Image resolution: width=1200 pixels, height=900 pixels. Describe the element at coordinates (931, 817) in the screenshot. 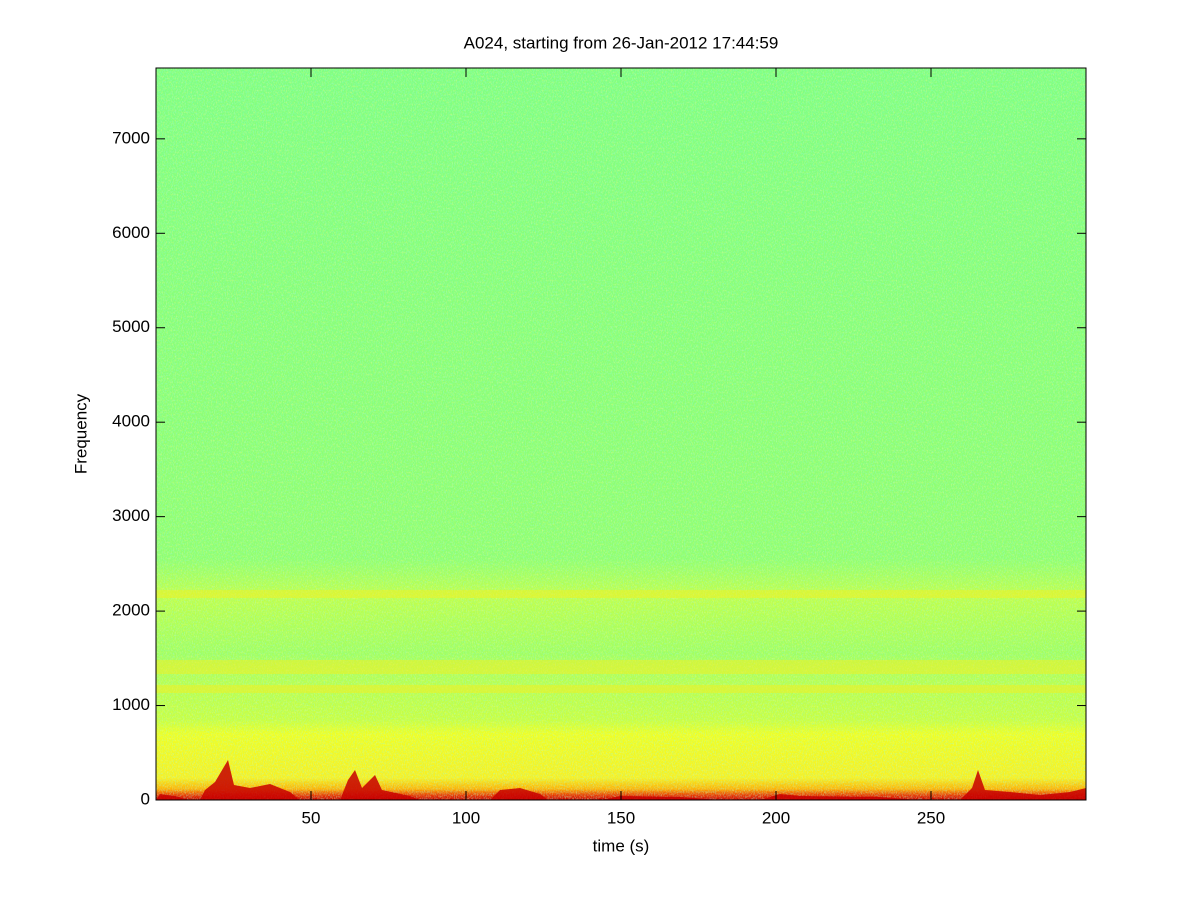

I see `x-tick-label: 250` at that location.